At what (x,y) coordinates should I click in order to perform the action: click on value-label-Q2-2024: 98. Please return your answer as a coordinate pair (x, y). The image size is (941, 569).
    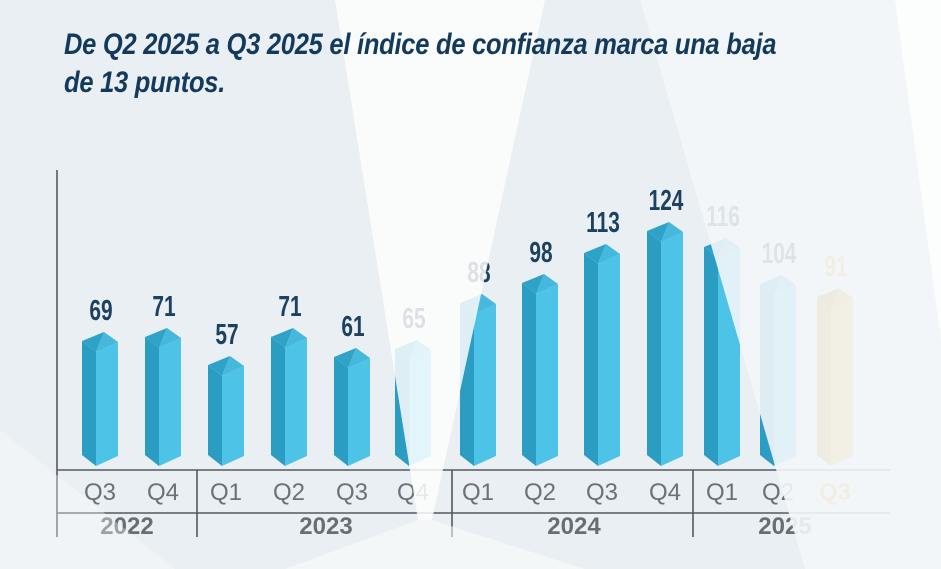
    Looking at the image, I should click on (540, 253).